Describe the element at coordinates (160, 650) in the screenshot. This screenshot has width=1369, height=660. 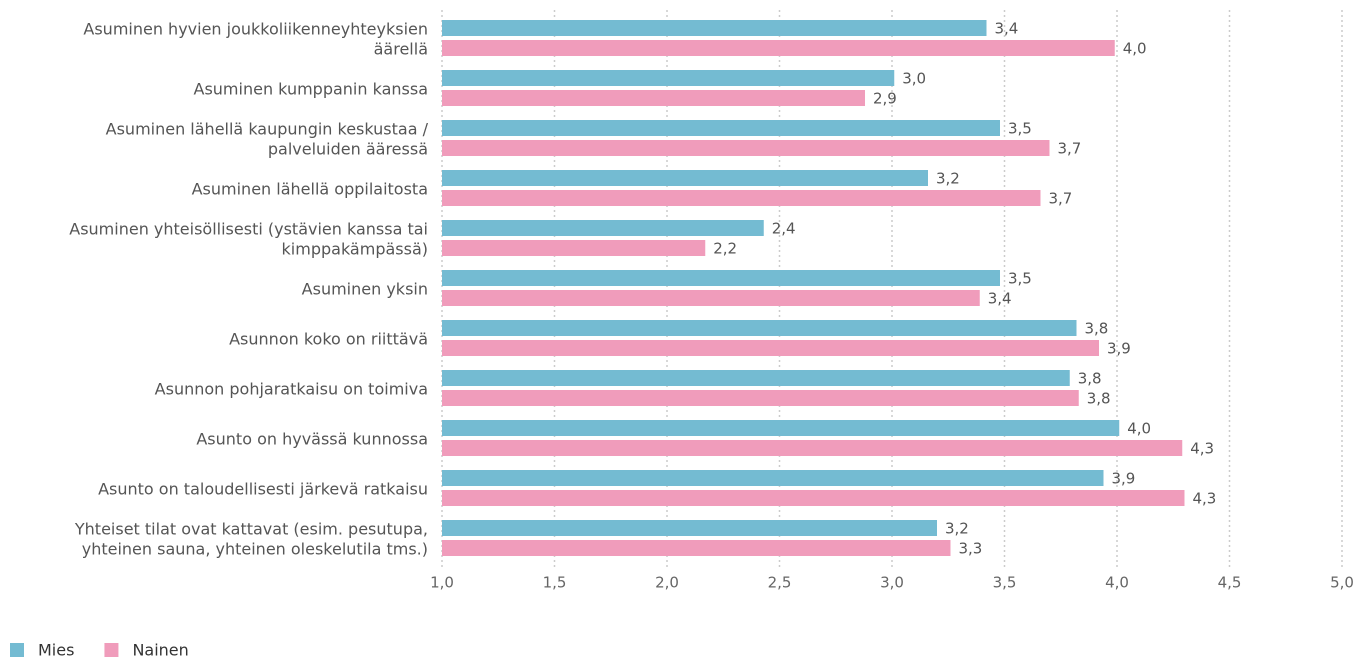
I see `legend-label: Nainen` at that location.